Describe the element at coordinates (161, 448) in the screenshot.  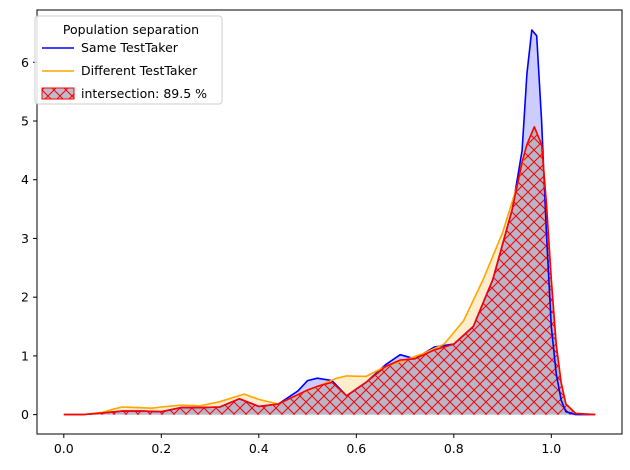
I see `x-tick-label: 0.2` at that location.